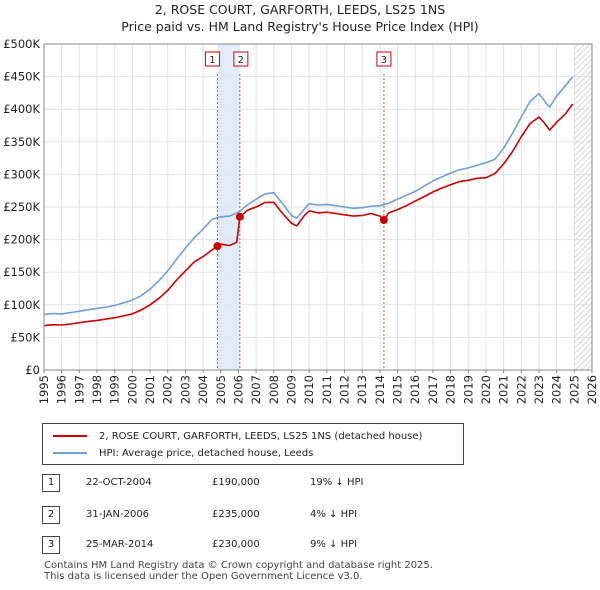 Image resolution: width=600 pixels, height=590 pixels. I want to click on forecast-hatch, so click(583, 207).